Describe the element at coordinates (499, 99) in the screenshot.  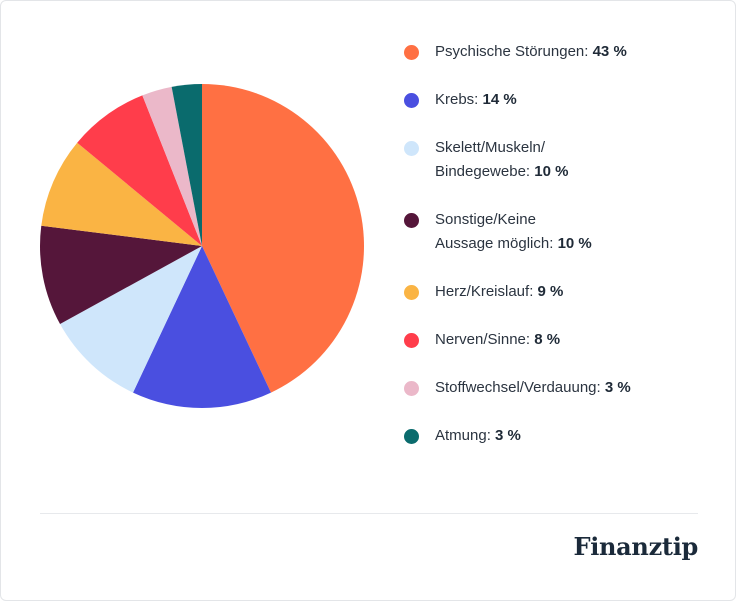
I see `legend-value: 14 %` at that location.